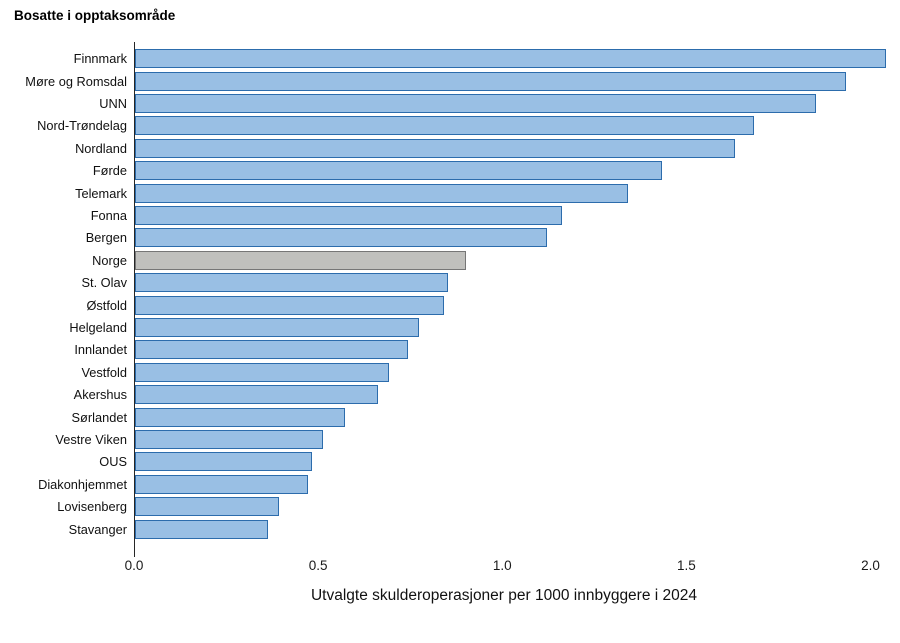 This screenshot has height=643, width=900. I want to click on category-label: Akershus, so click(100, 395).